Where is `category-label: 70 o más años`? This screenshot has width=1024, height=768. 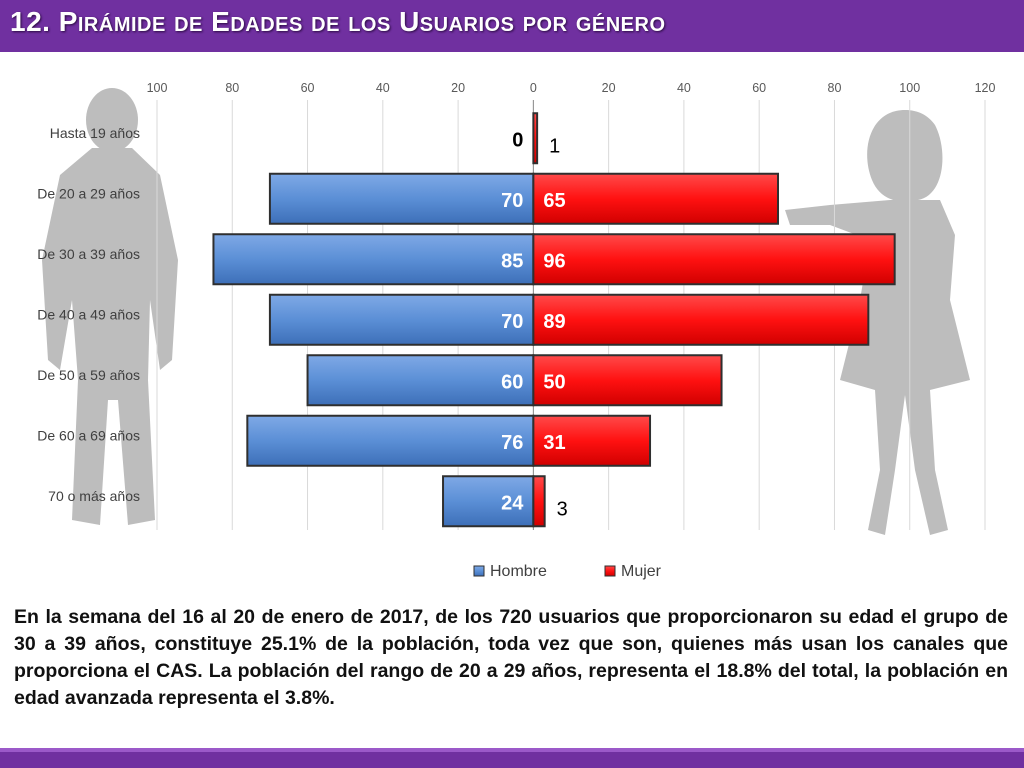 category-label: 70 o más años is located at coordinates (94, 496).